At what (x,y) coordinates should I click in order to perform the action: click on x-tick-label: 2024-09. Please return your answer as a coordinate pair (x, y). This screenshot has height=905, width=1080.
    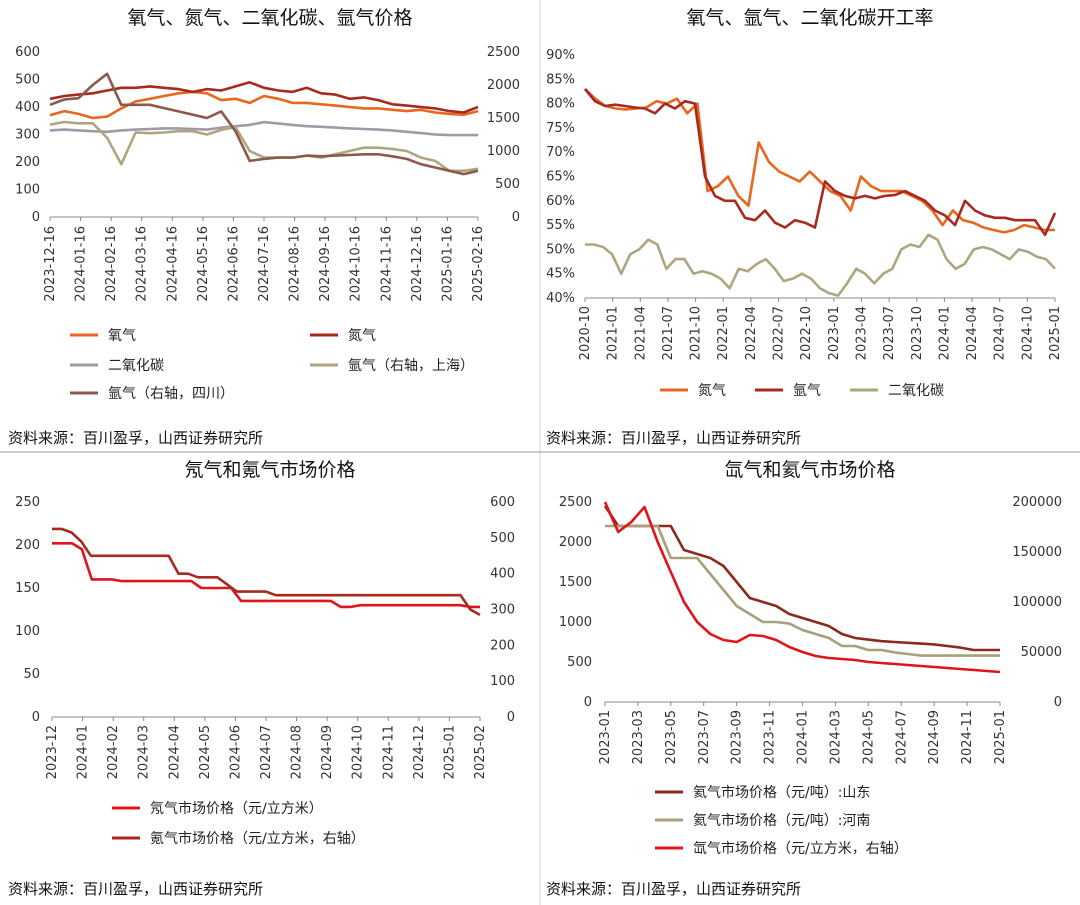
    Looking at the image, I should click on (327, 752).